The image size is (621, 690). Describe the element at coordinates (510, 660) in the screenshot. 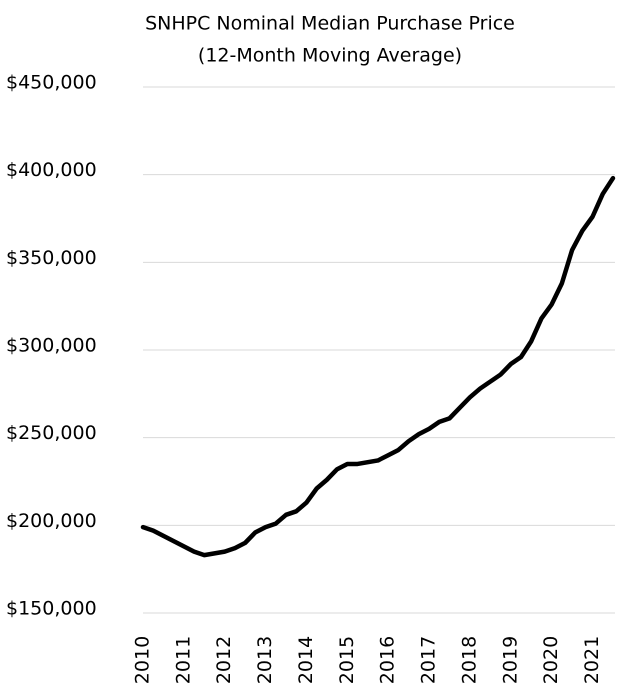

I see `x-tick-label: 2019` at that location.